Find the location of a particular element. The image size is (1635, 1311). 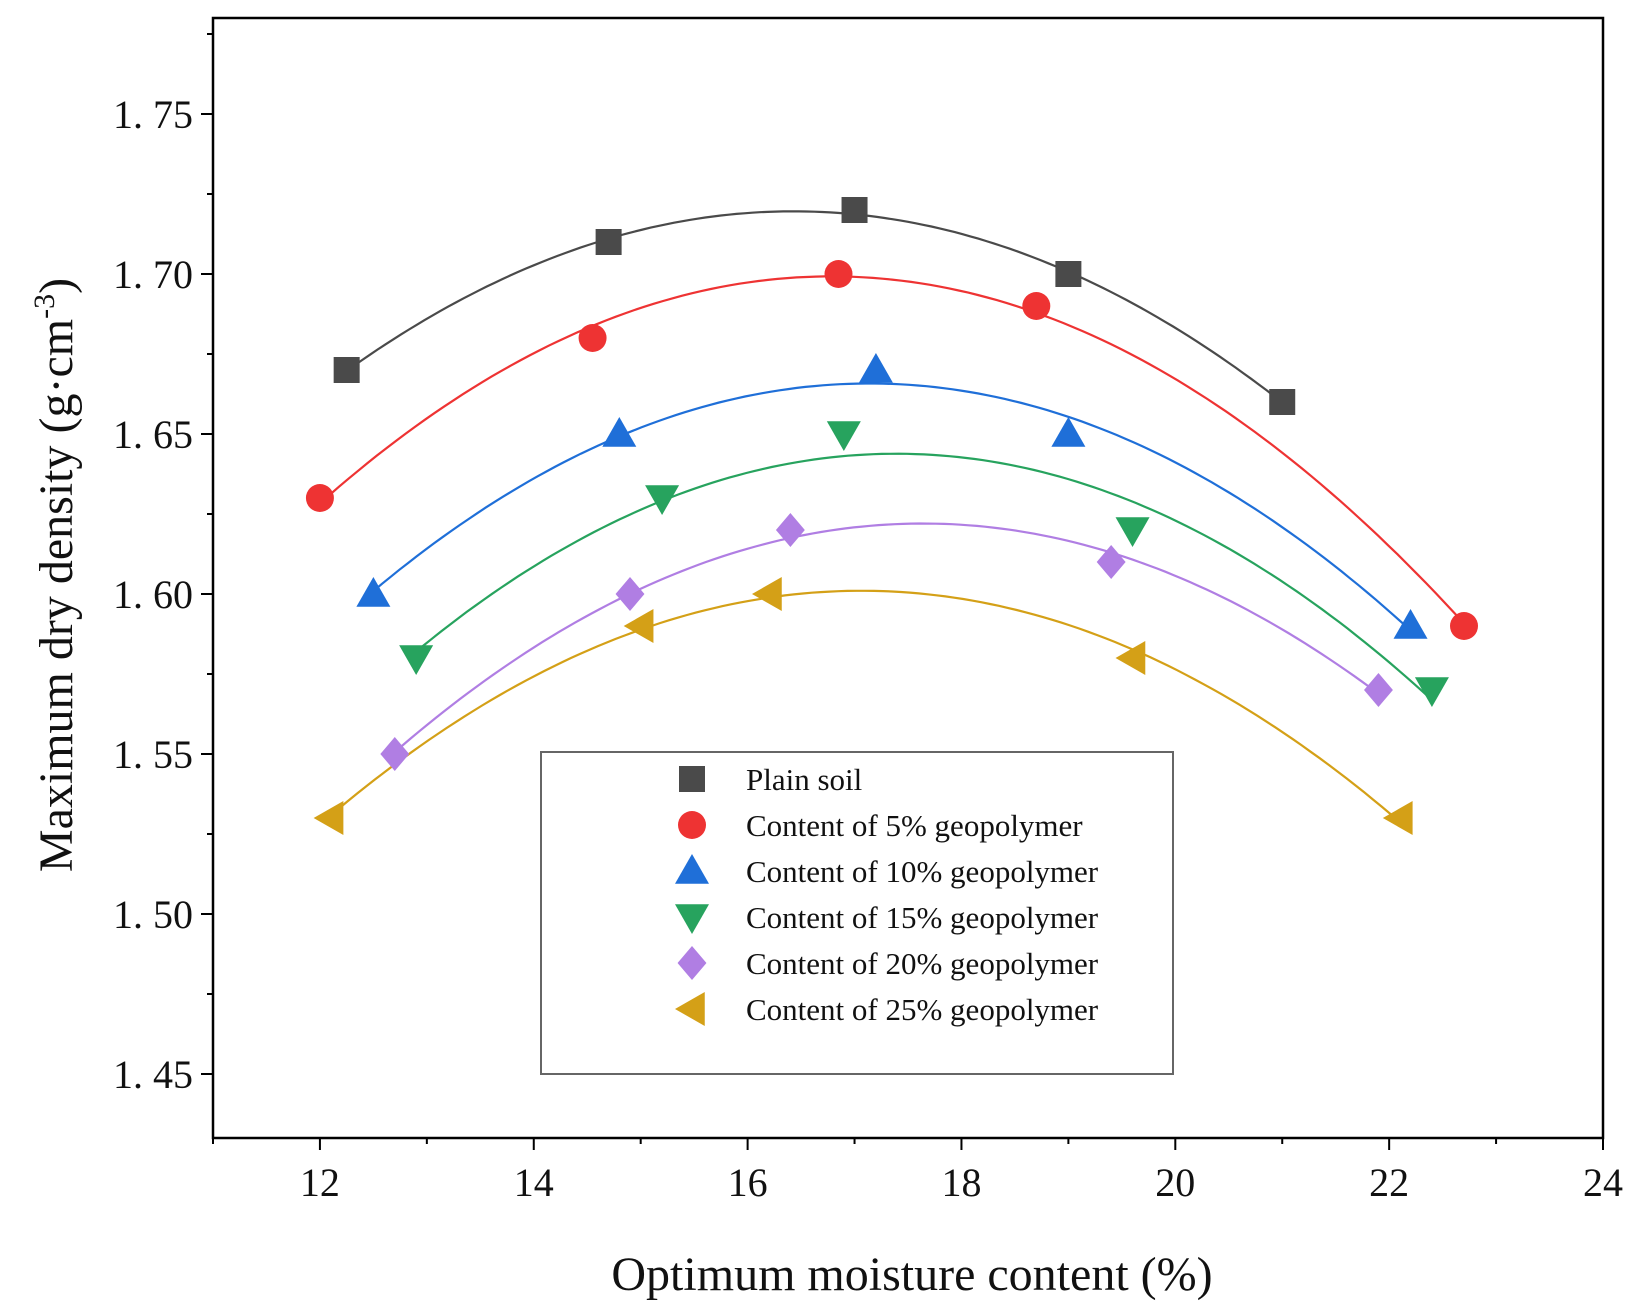

y-tick-label: 1. 55 is located at coordinates (153, 754).